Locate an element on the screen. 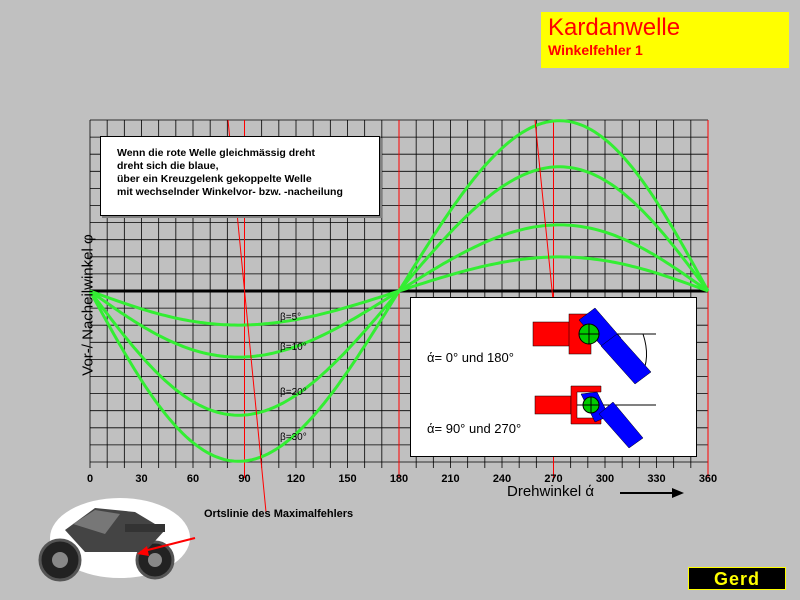 Image resolution: width=800 pixels, height=600 pixels. x-tick-label: 0 is located at coordinates (90, 479).